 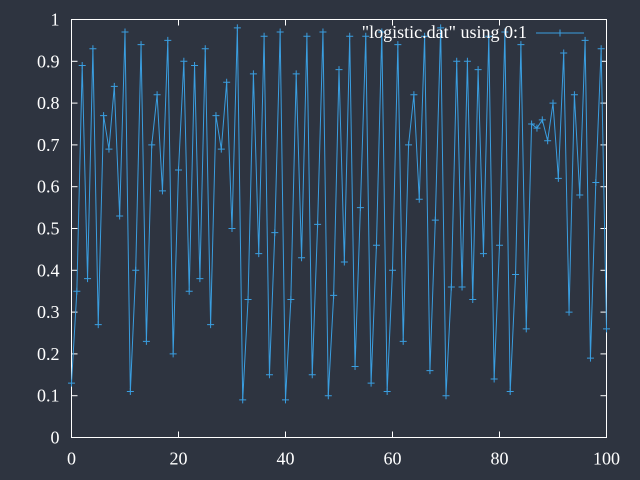 What do you see at coordinates (393, 459) in the screenshot?
I see `x-tick-label: 60` at bounding box center [393, 459].